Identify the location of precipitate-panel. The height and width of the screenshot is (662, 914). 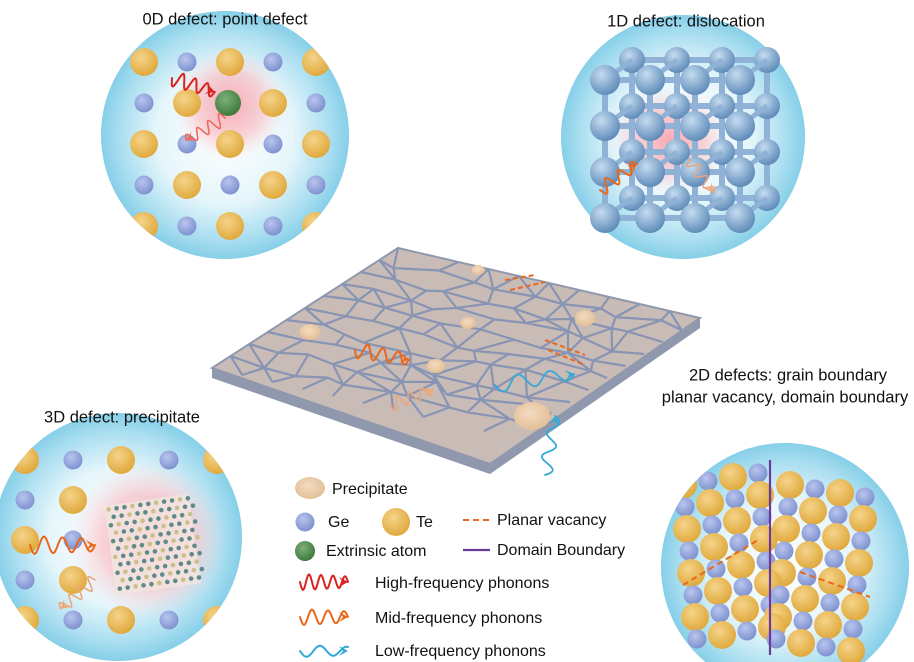
(121, 537).